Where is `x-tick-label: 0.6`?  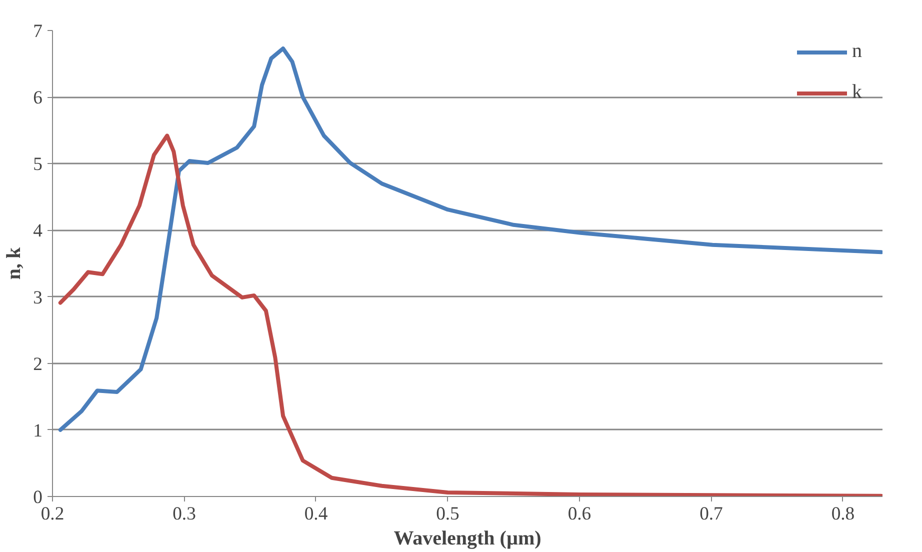 x-tick-label: 0.6 is located at coordinates (580, 514).